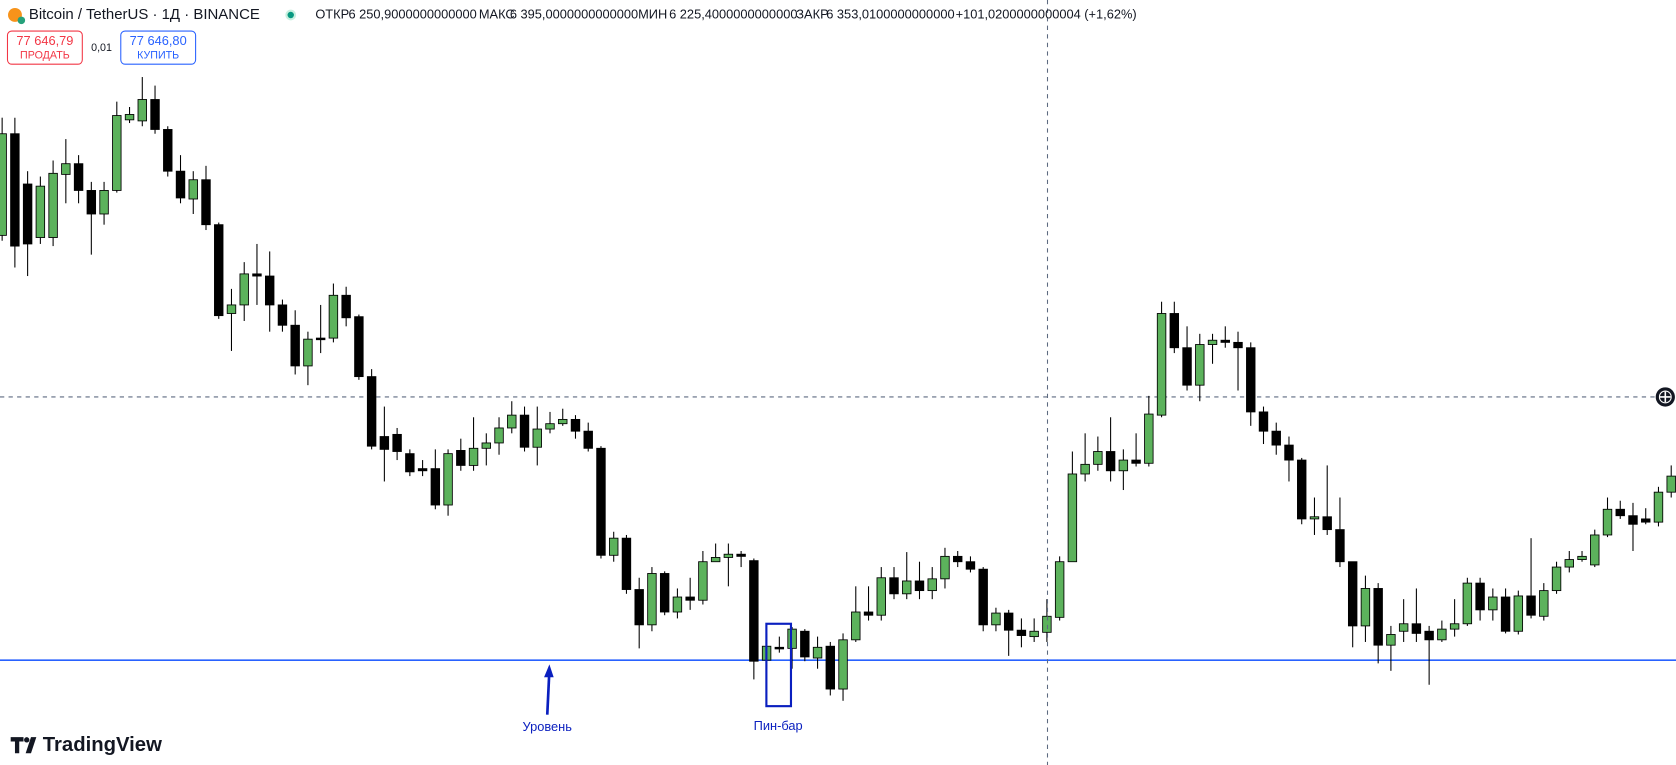  What do you see at coordinates (290, 15) in the screenshot?
I see `status-dot` at bounding box center [290, 15].